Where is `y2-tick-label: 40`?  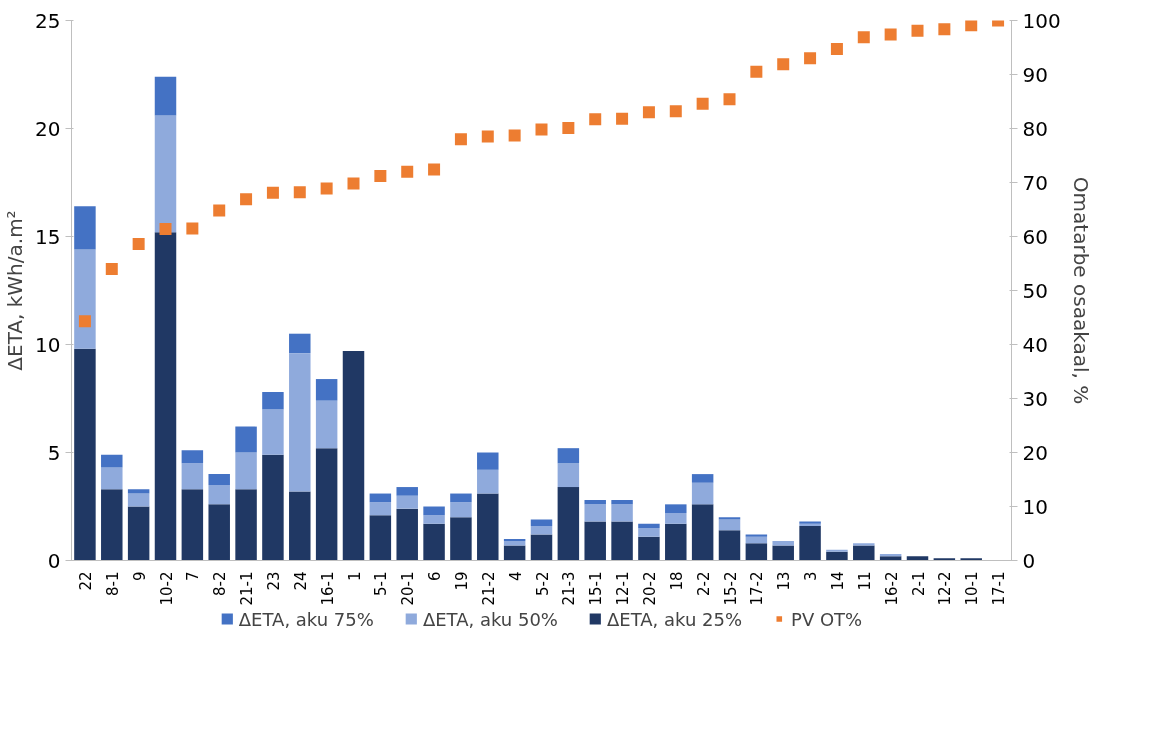 y2-tick-label: 40 is located at coordinates (1035, 344).